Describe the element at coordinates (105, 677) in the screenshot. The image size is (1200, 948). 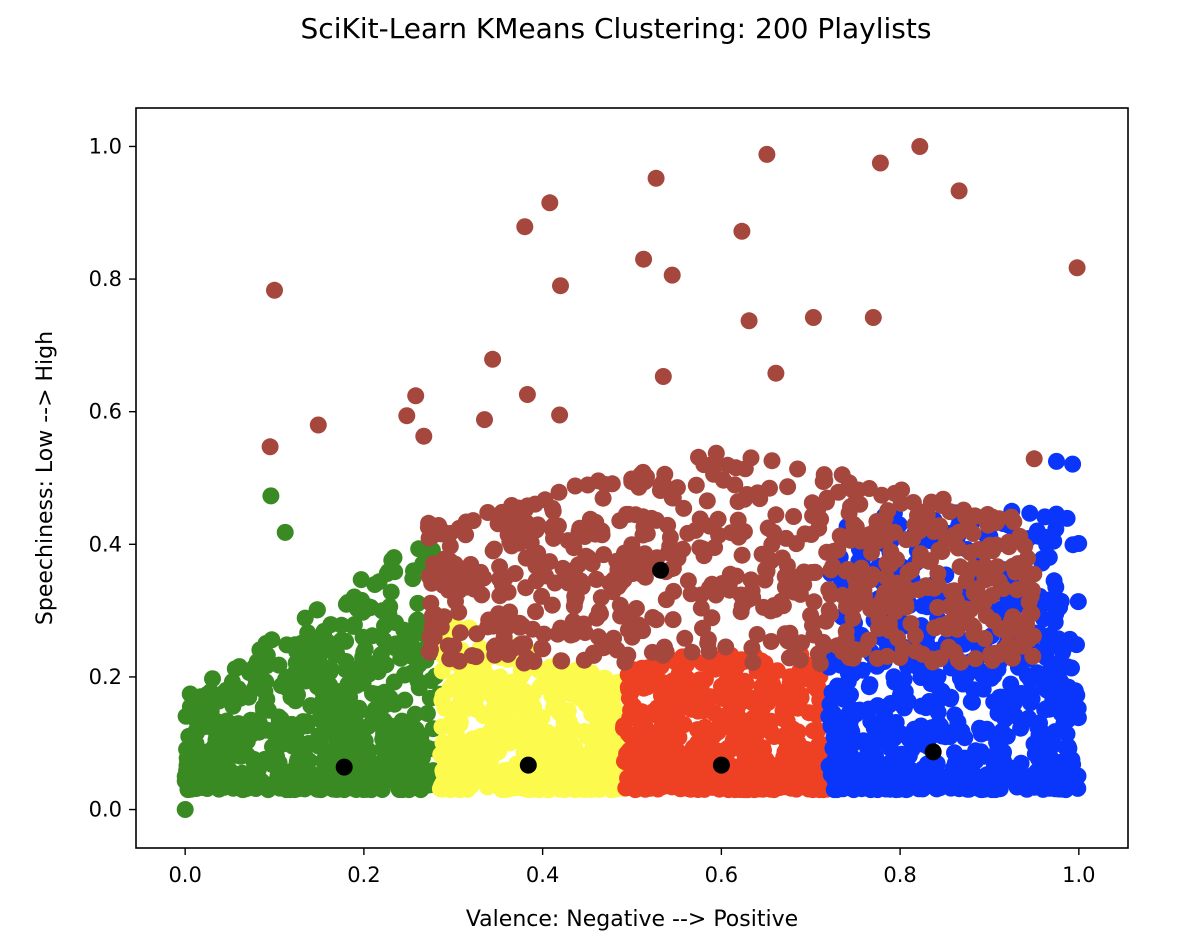
I see `y-tick-label: 0.2` at that location.